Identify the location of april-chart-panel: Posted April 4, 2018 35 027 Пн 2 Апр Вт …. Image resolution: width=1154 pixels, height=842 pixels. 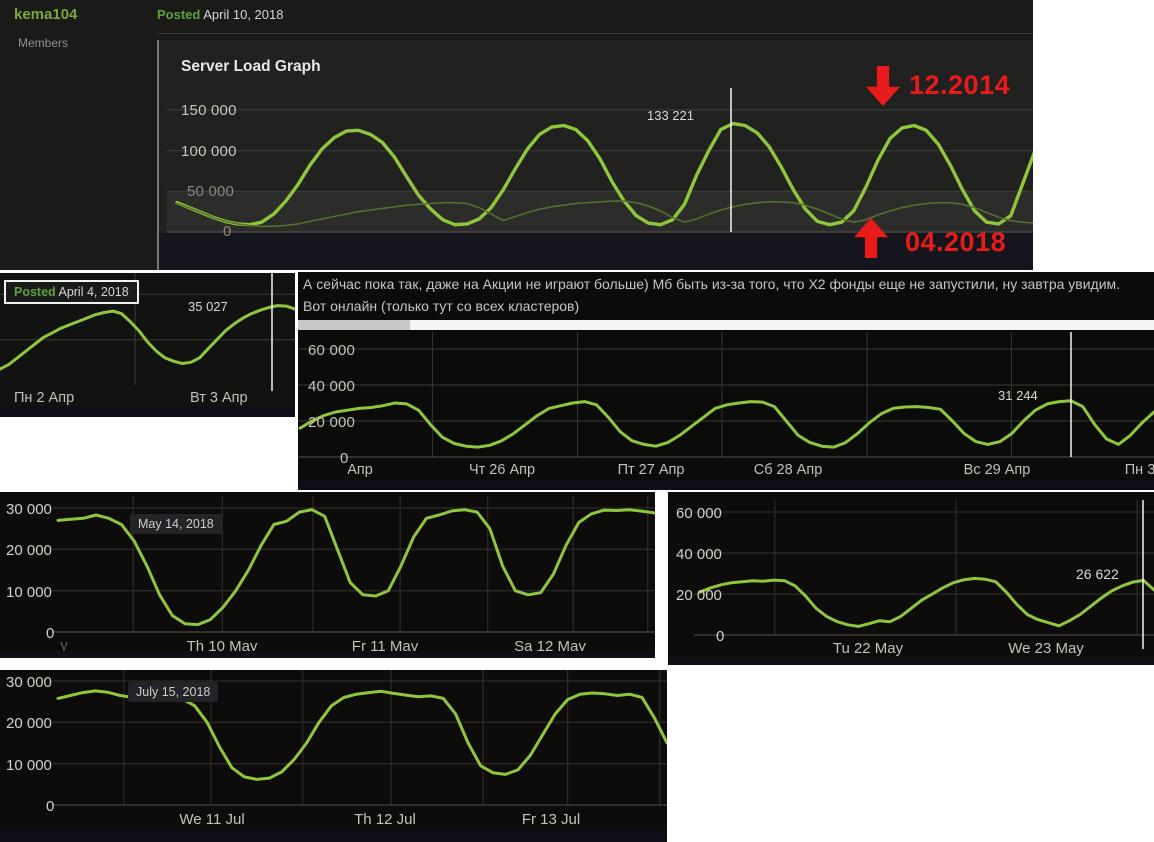
(147, 345).